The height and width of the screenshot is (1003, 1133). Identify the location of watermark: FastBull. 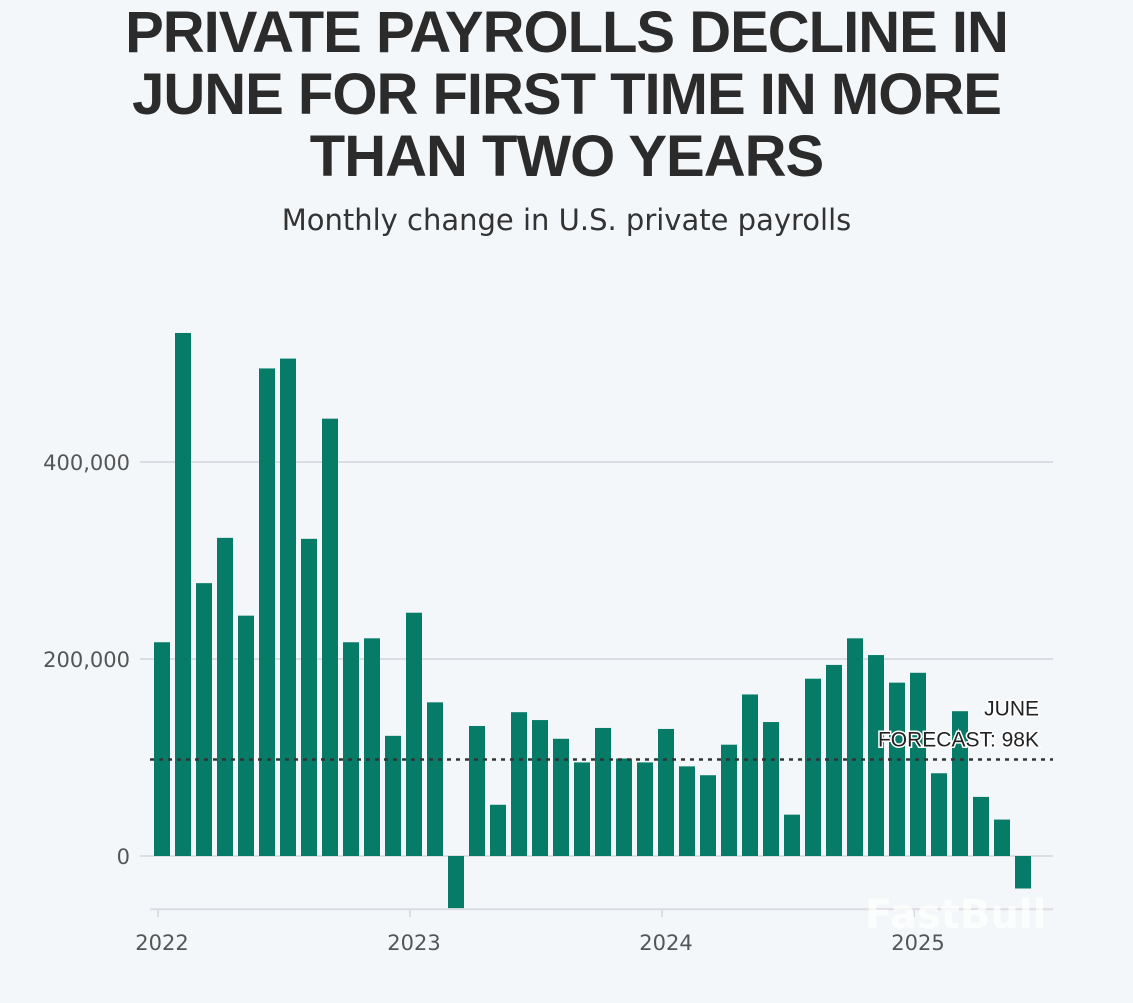
(955, 915).